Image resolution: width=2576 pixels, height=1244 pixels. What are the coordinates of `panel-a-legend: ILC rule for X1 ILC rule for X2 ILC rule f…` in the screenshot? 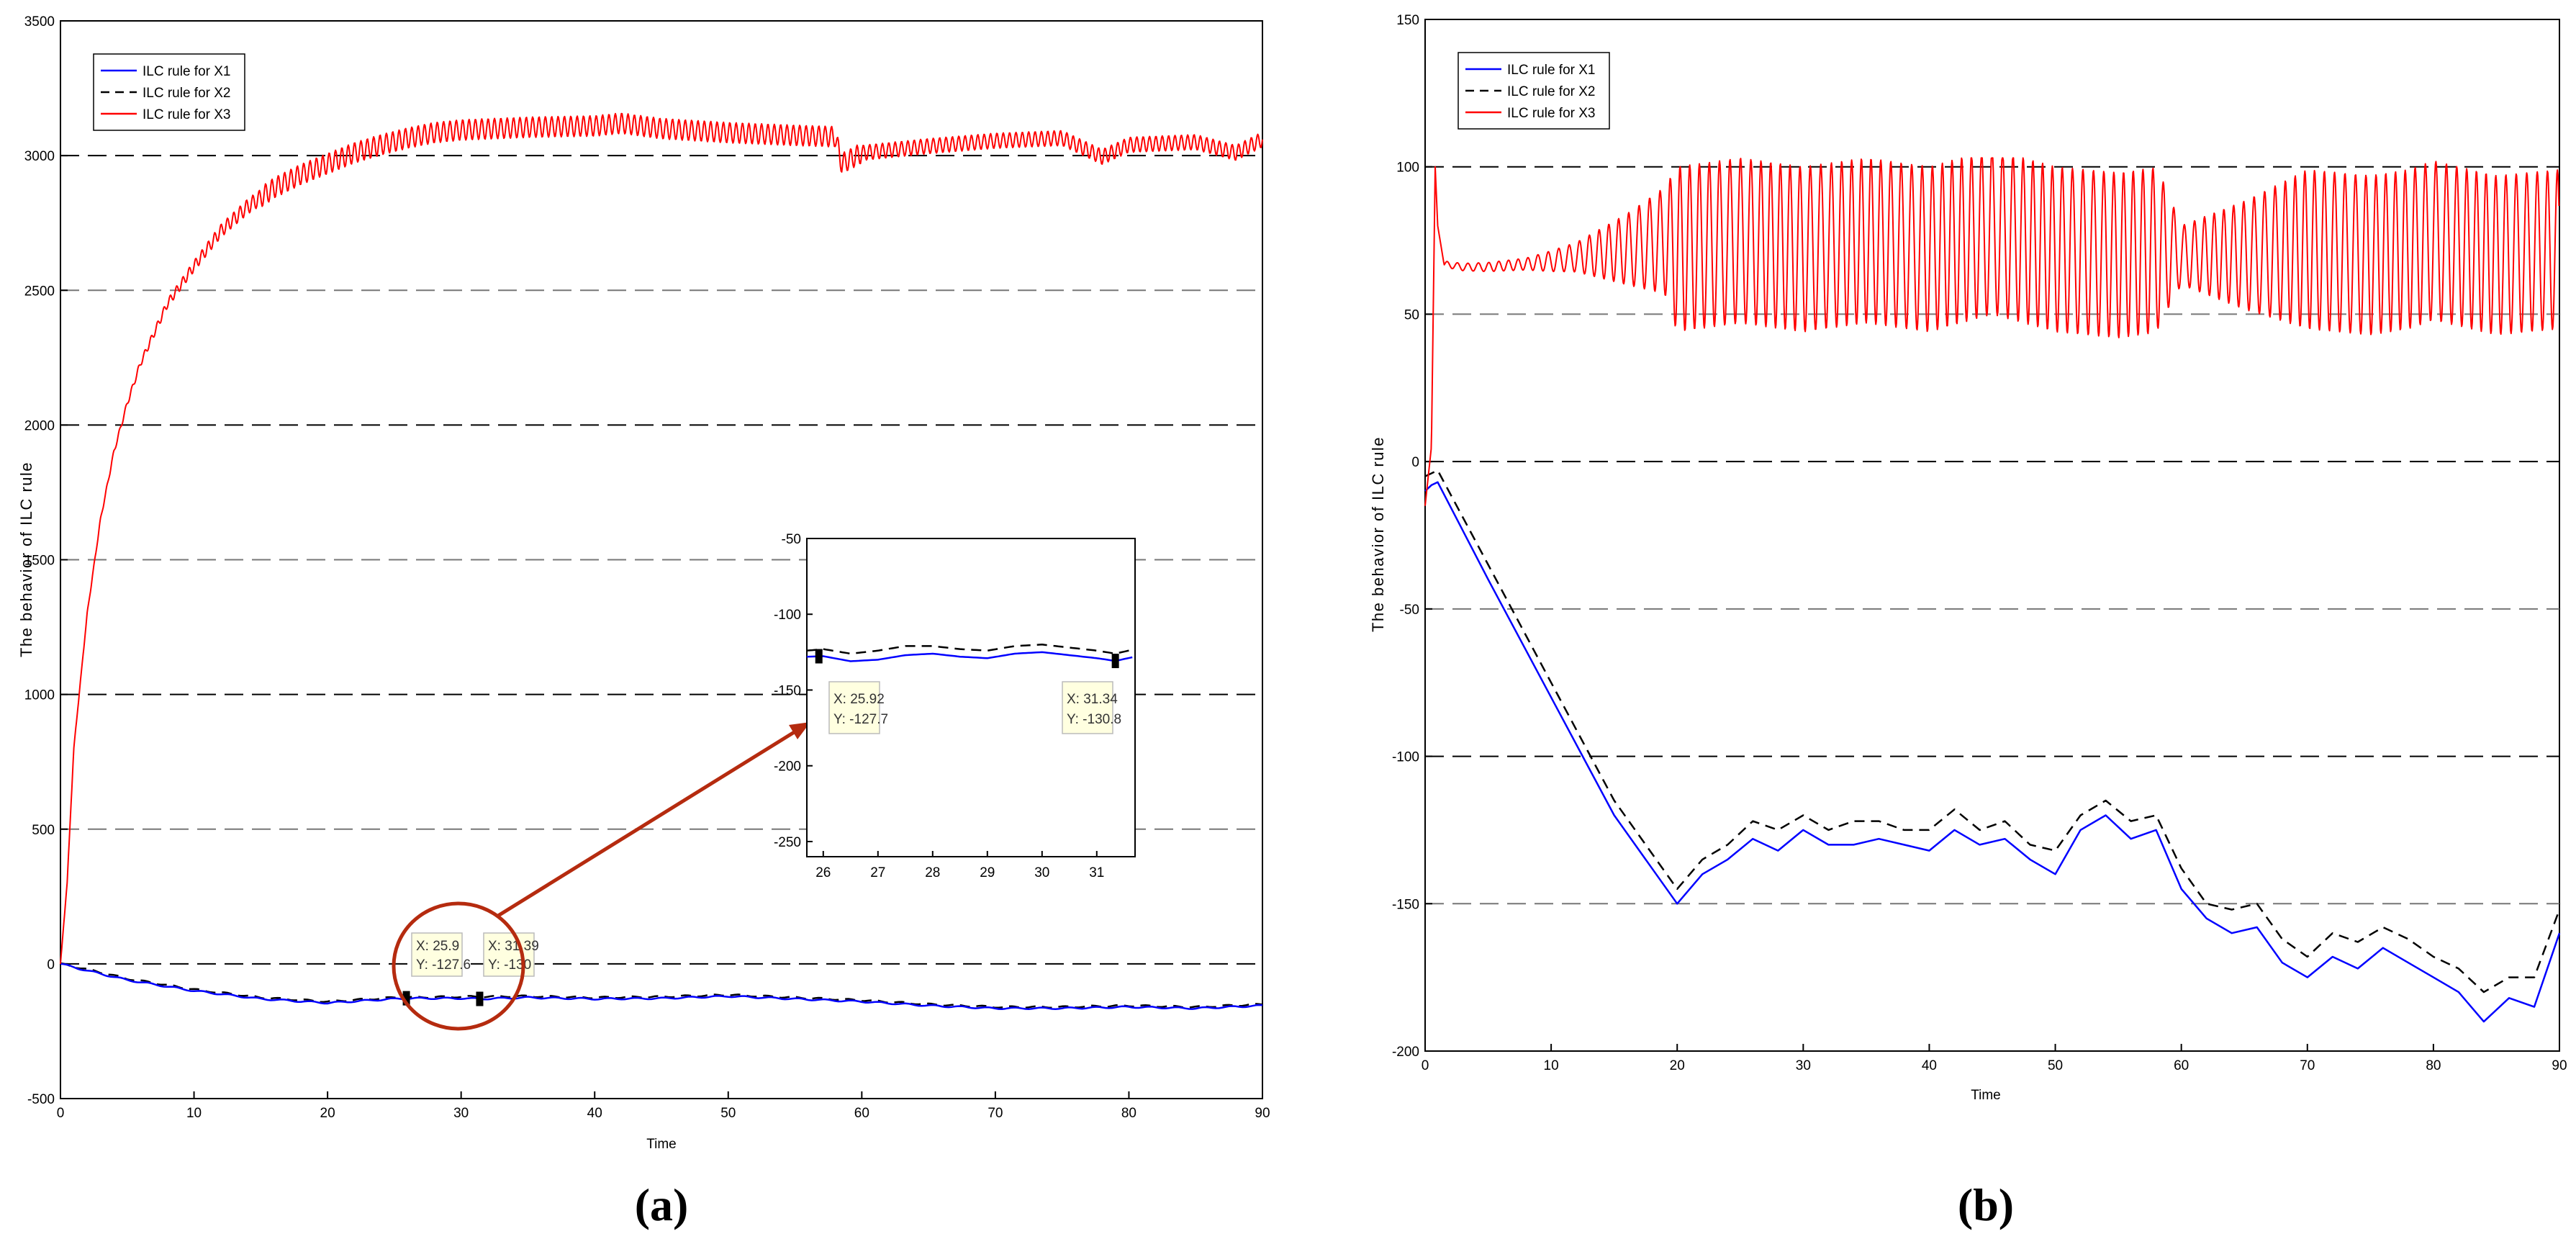 It's located at (169, 92).